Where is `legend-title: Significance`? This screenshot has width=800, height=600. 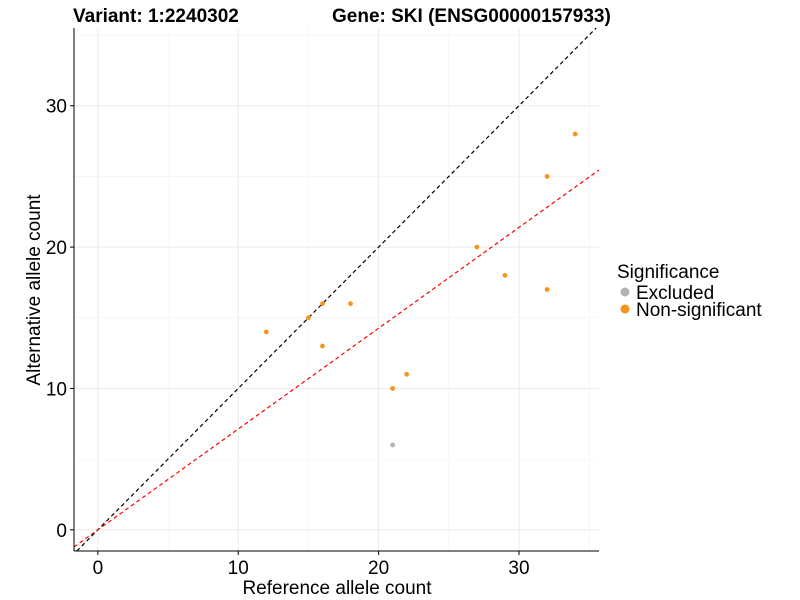 legend-title: Significance is located at coordinates (668, 272).